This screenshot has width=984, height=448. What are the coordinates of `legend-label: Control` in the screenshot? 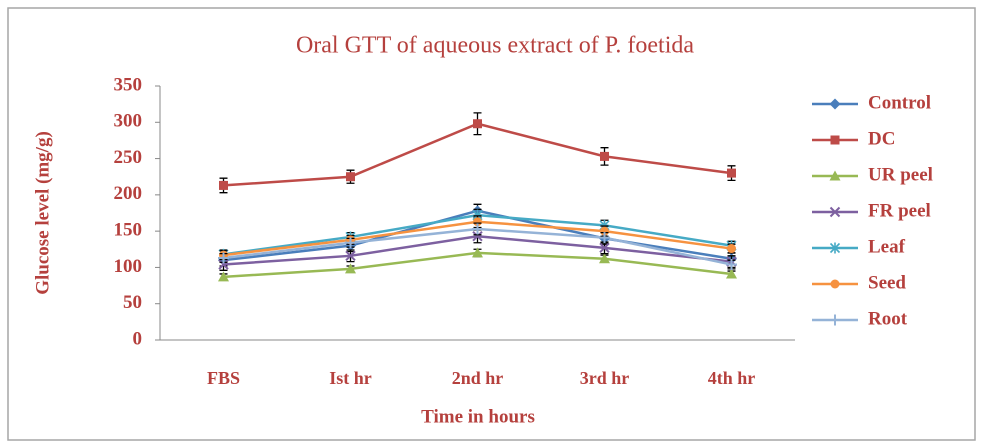 It's located at (899, 102).